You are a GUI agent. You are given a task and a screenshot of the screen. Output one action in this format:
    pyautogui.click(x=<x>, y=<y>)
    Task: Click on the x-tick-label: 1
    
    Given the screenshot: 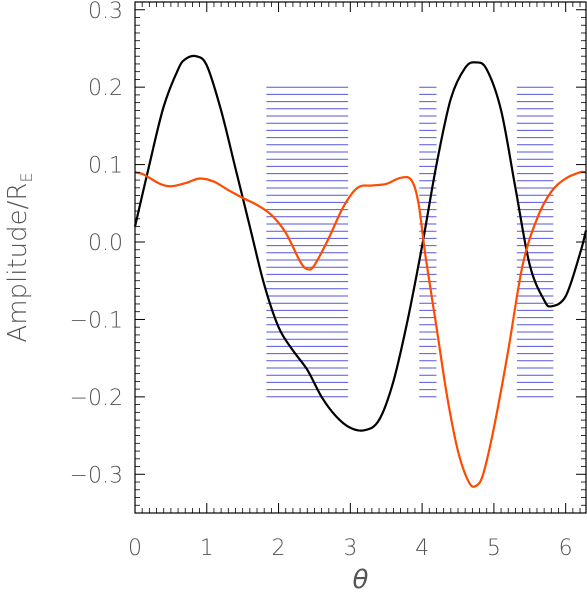 What is the action you would take?
    pyautogui.click(x=207, y=548)
    